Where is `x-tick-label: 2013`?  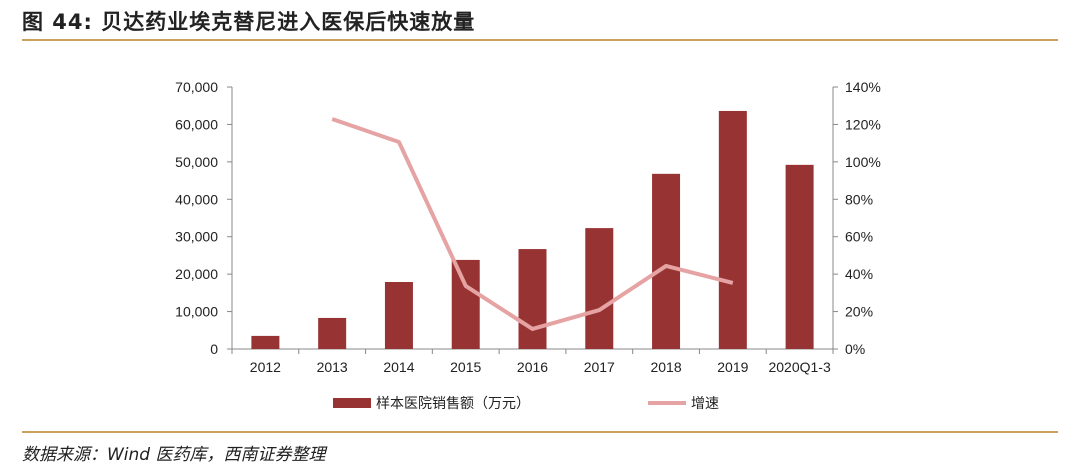
x-tick-label: 2013 is located at coordinates (332, 367).